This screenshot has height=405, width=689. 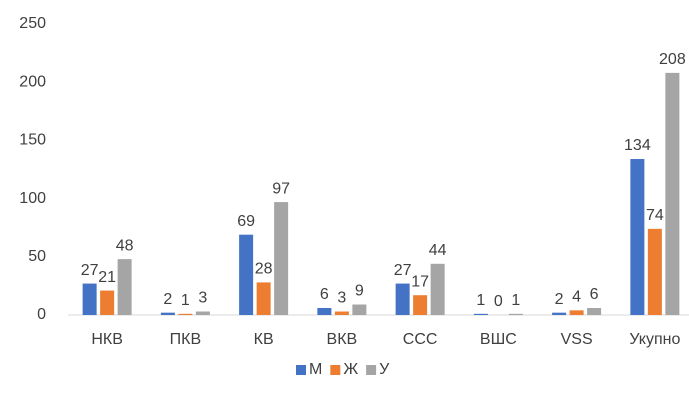 I want to click on x-tick-label: ВКВ, so click(x=342, y=339).